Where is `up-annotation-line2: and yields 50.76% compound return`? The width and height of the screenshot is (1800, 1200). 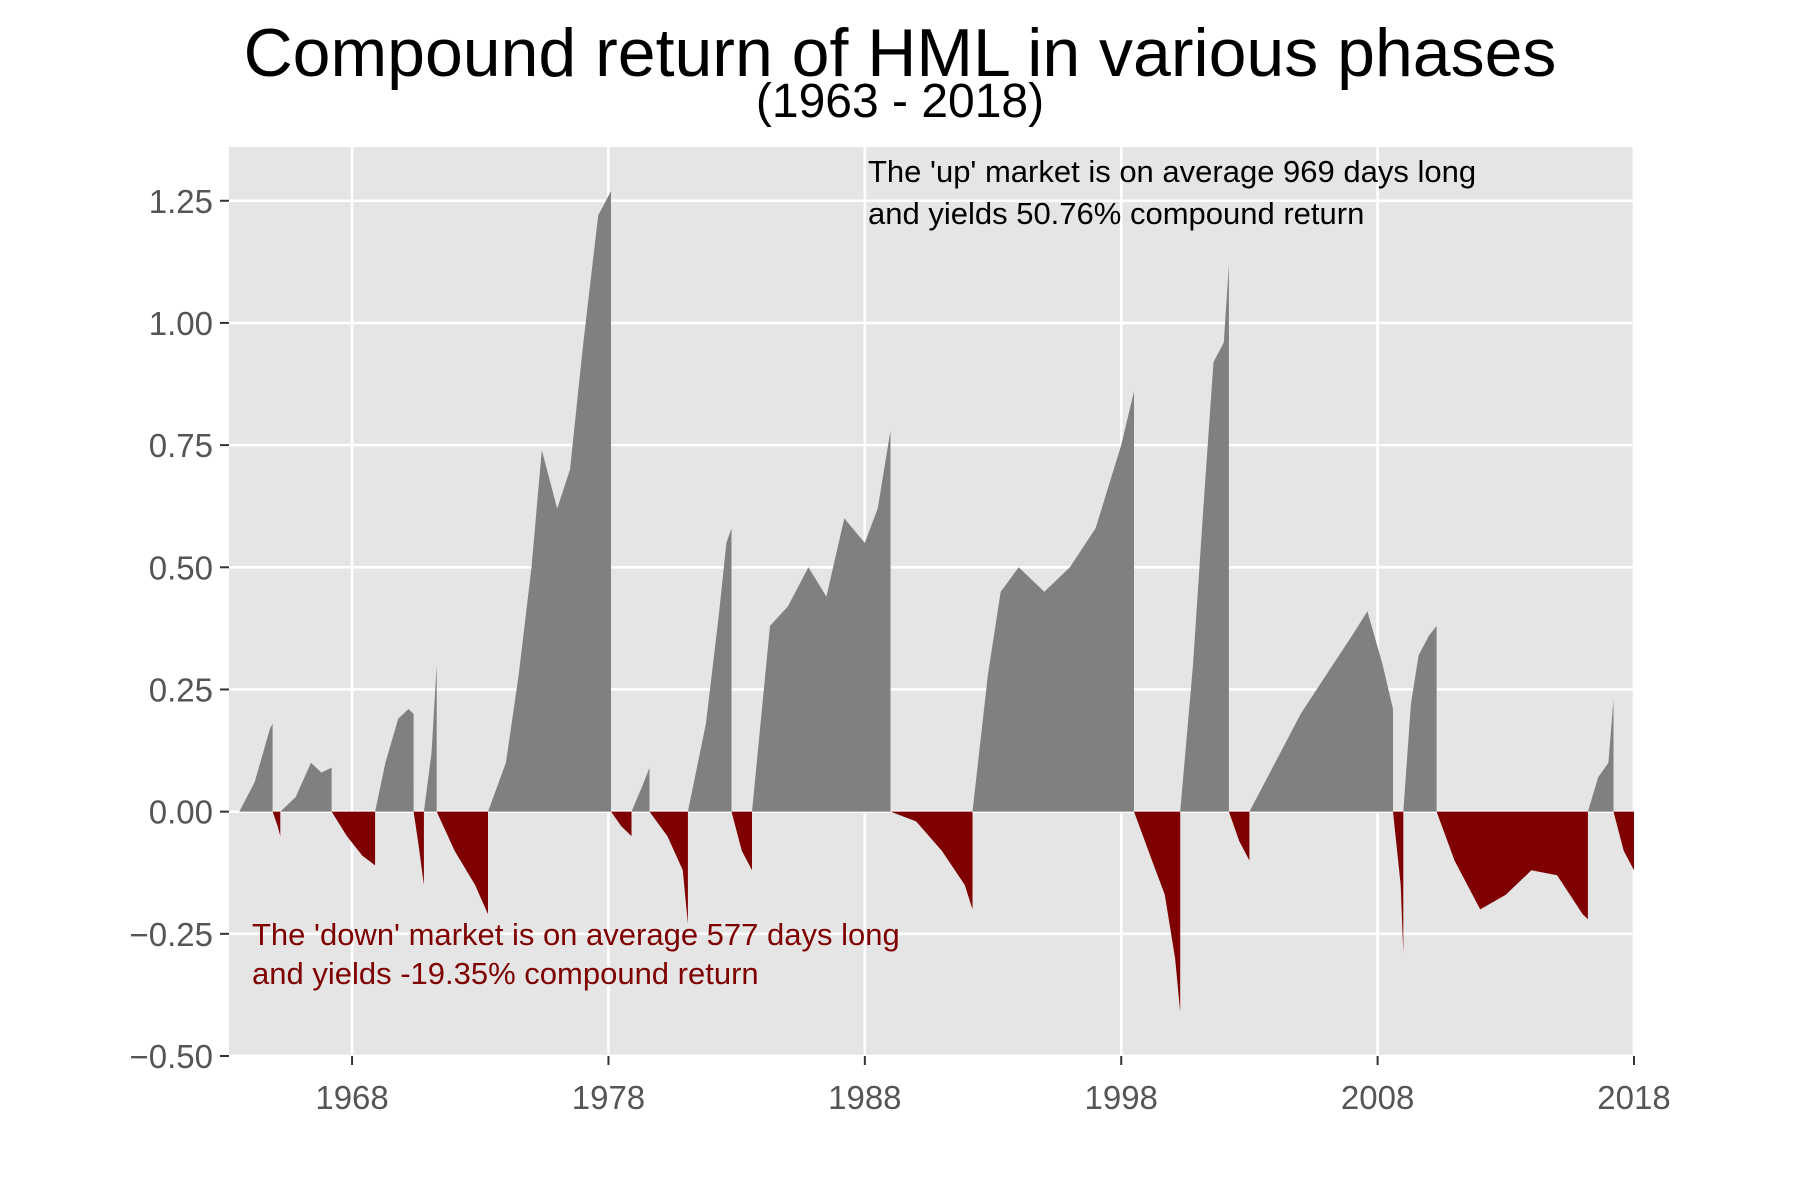
up-annotation-line2: and yields 50.76% compound return is located at coordinates (1116, 213).